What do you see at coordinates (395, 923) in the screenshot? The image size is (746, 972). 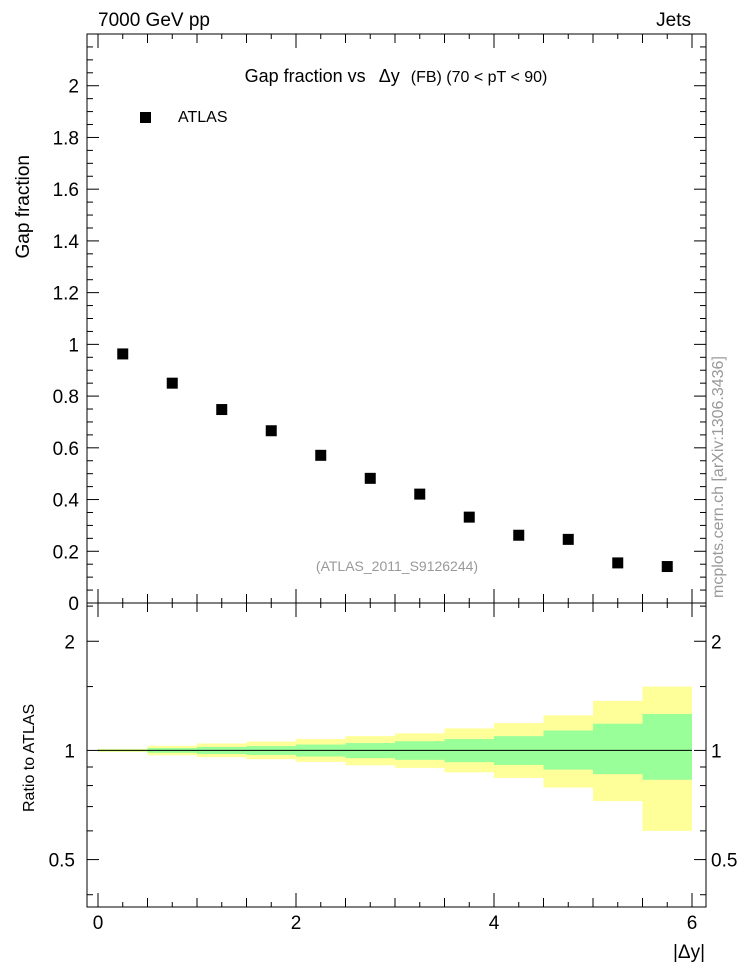 I see `x-tick-labels: 0 2 4 6` at bounding box center [395, 923].